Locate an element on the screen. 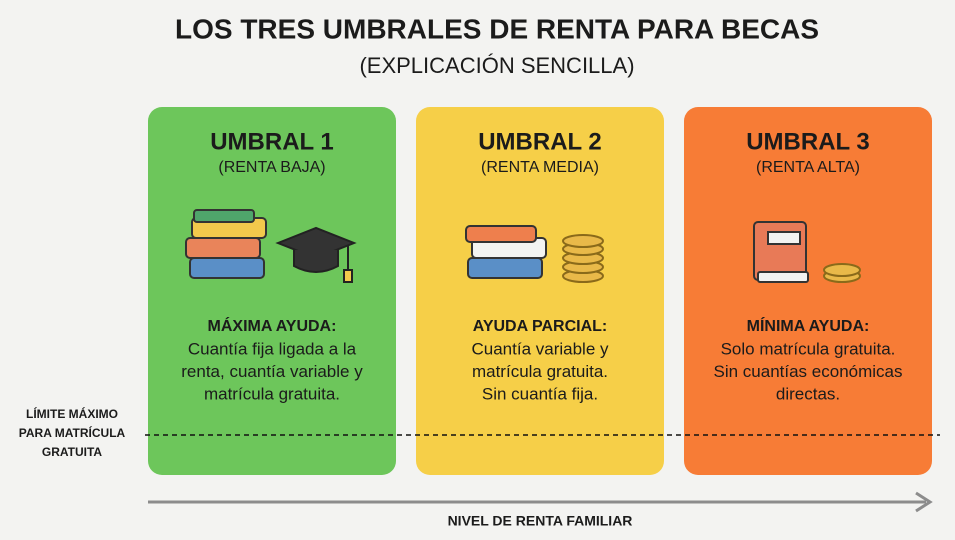 The height and width of the screenshot is (540, 955). card-heading: MÁXIMA AYUDA: is located at coordinates (272, 325).